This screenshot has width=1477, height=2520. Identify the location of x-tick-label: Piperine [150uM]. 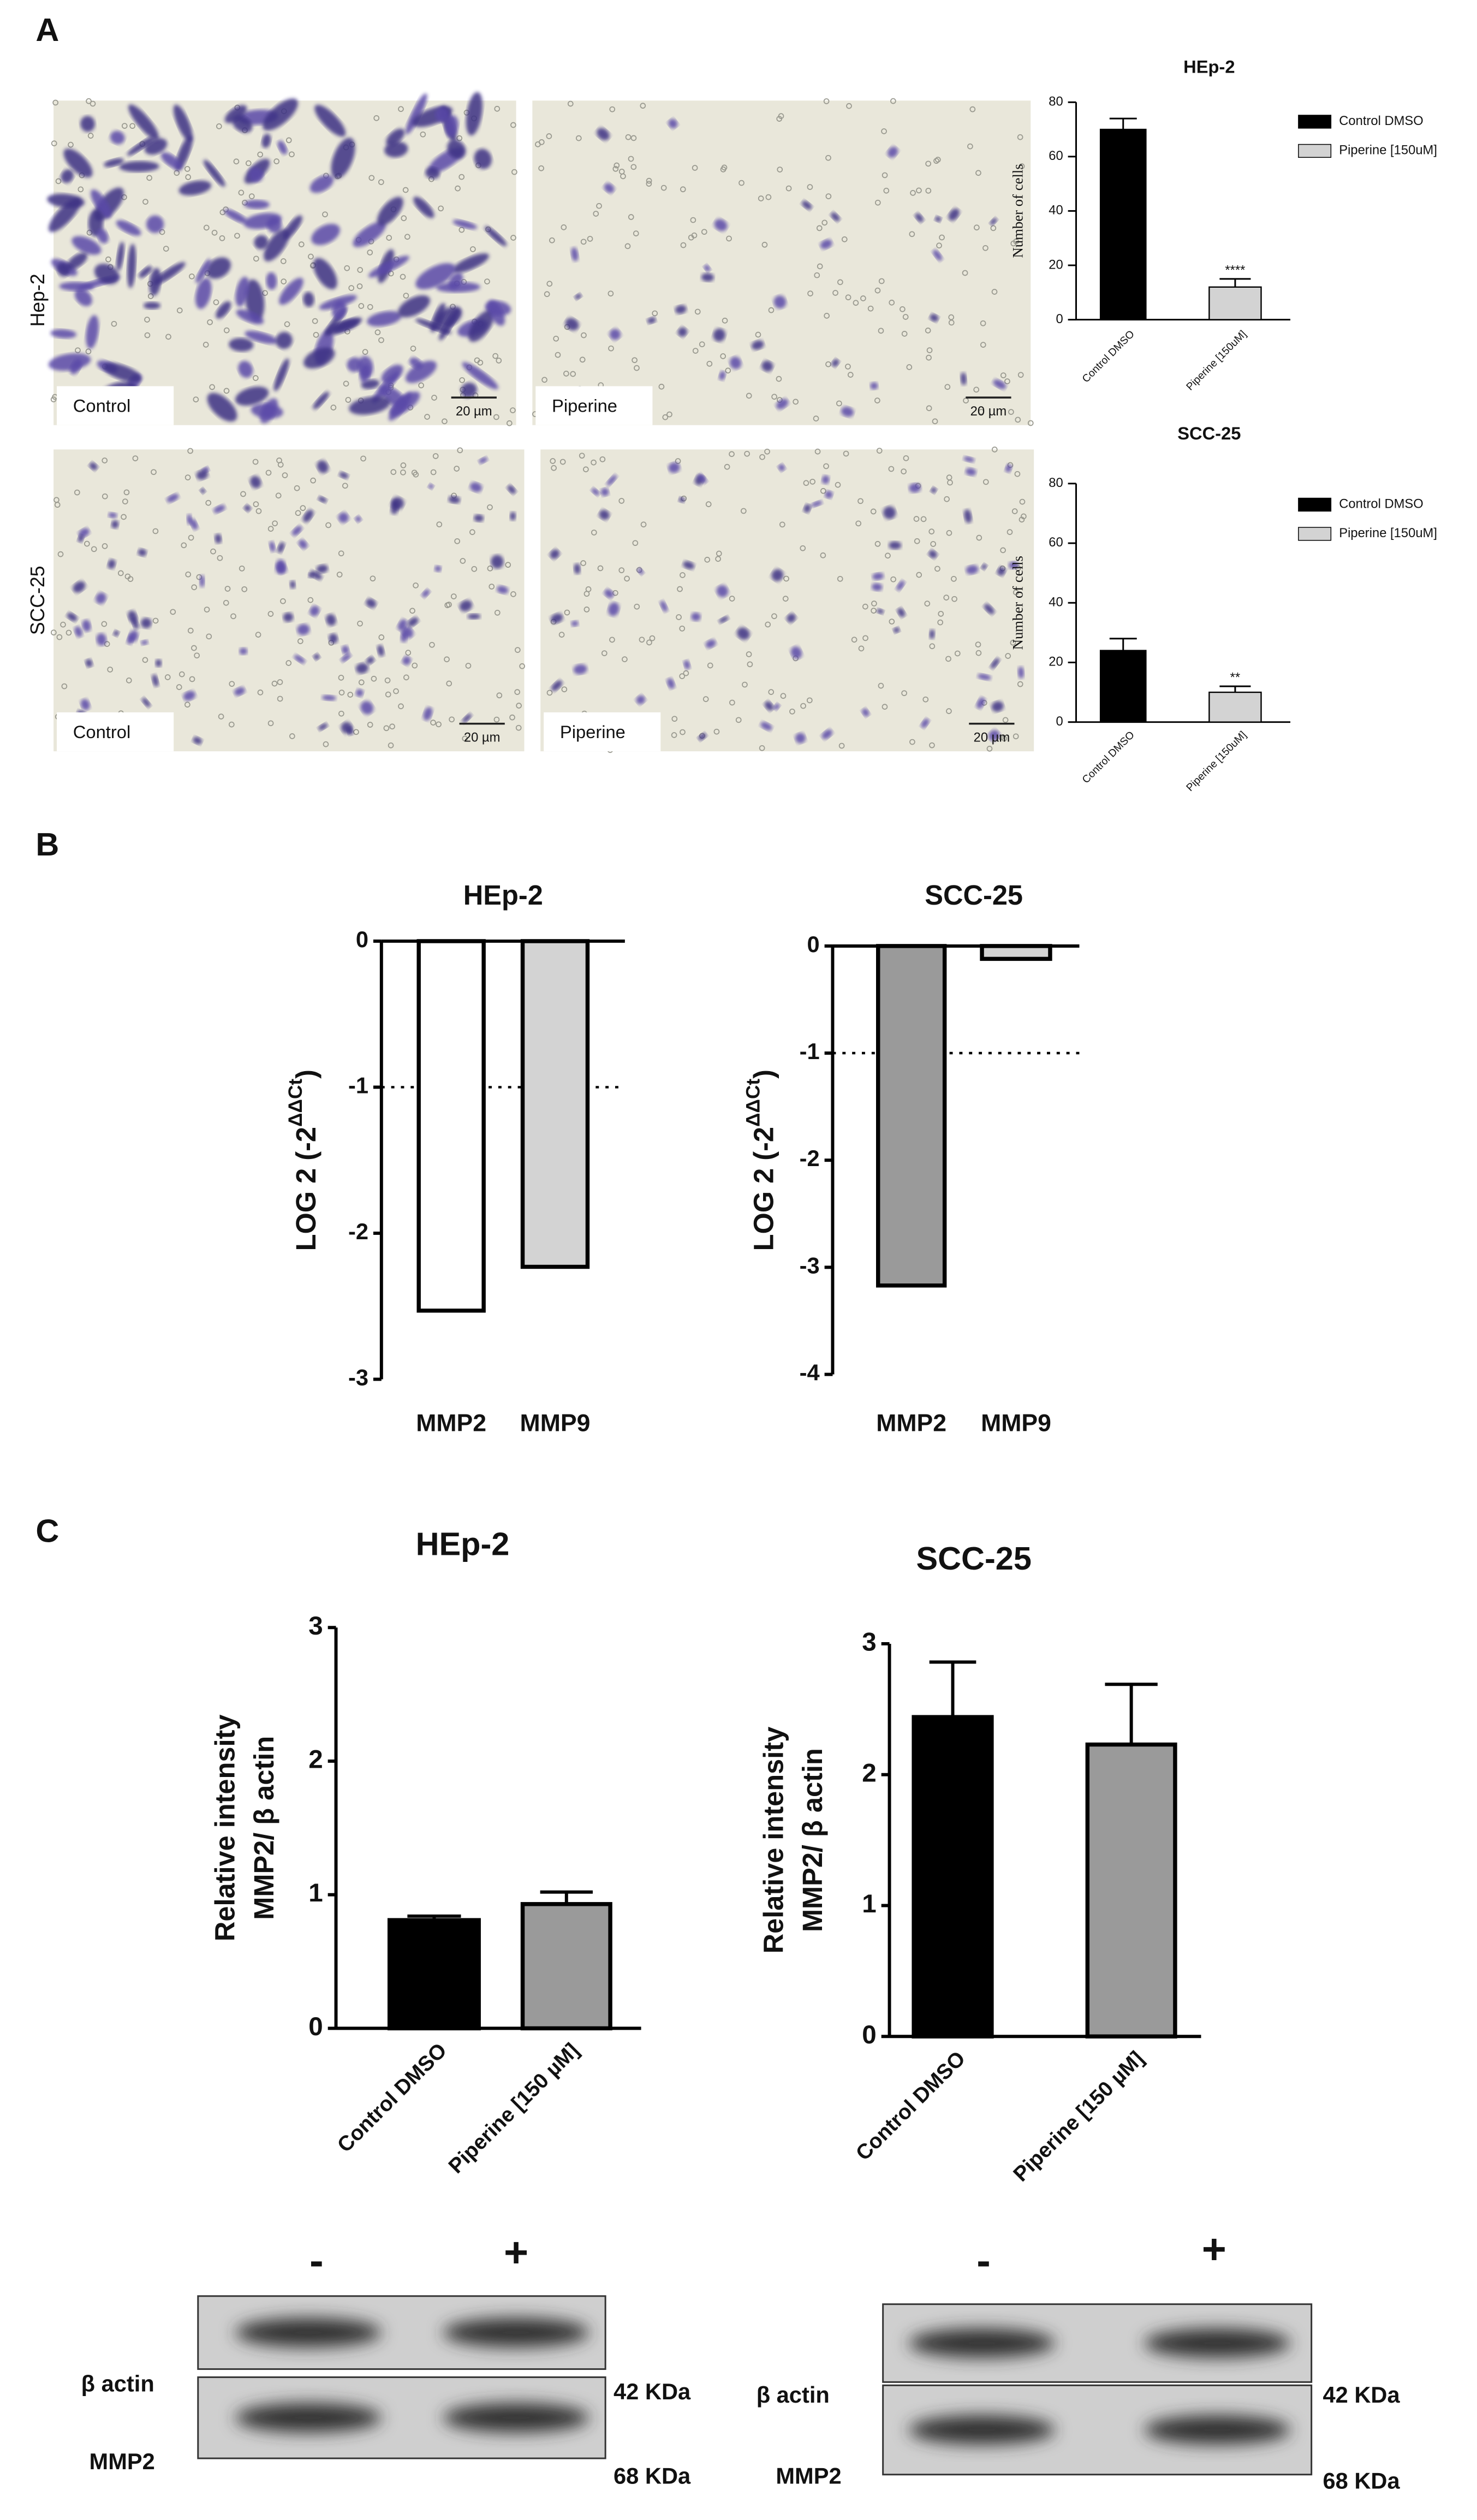
(1216, 761).